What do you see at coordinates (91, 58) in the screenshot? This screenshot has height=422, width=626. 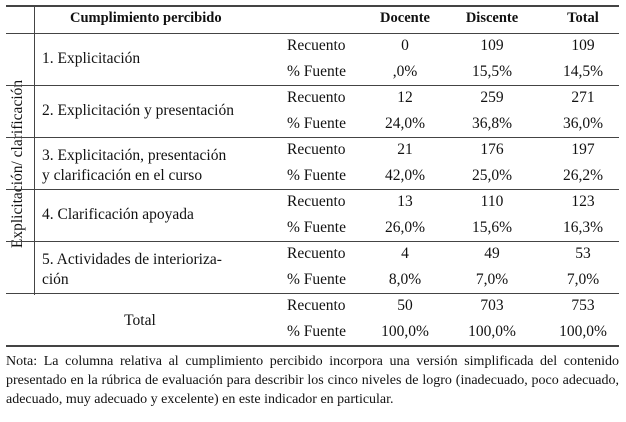 I see `row-label: 1. Explicitación` at bounding box center [91, 58].